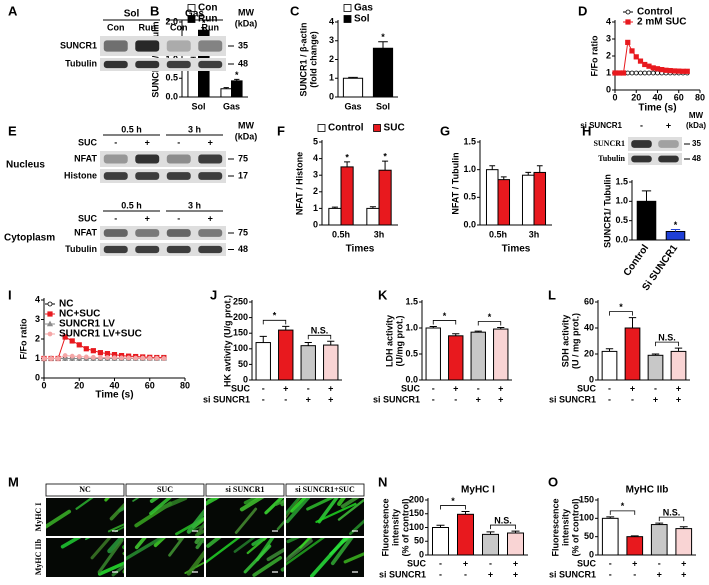  What do you see at coordinates (534, 234) in the screenshot?
I see `x-tick-label: 3h` at bounding box center [534, 234].